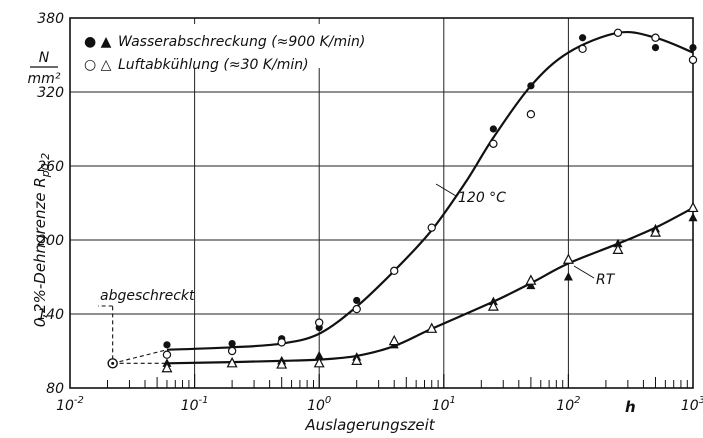 Image resolution: width=703 pixels, height=438 pixels. I want to click on quenched-point-center, so click(113, 363).